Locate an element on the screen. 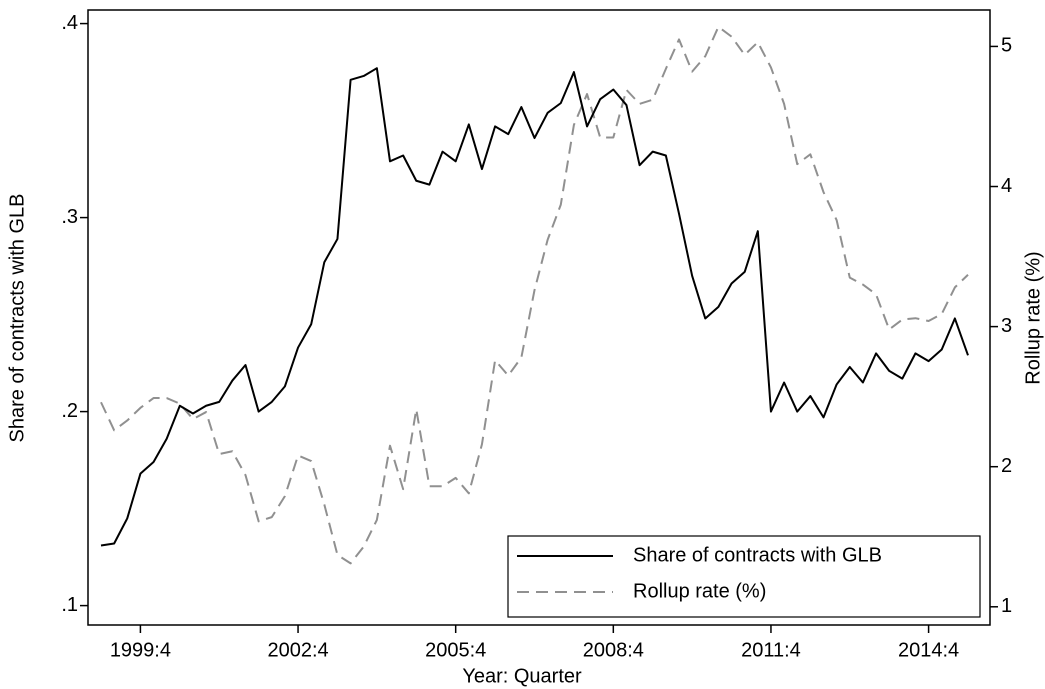 This screenshot has height=689, width=1045. legend-label: Share of contracts with GLB is located at coordinates (757, 555).